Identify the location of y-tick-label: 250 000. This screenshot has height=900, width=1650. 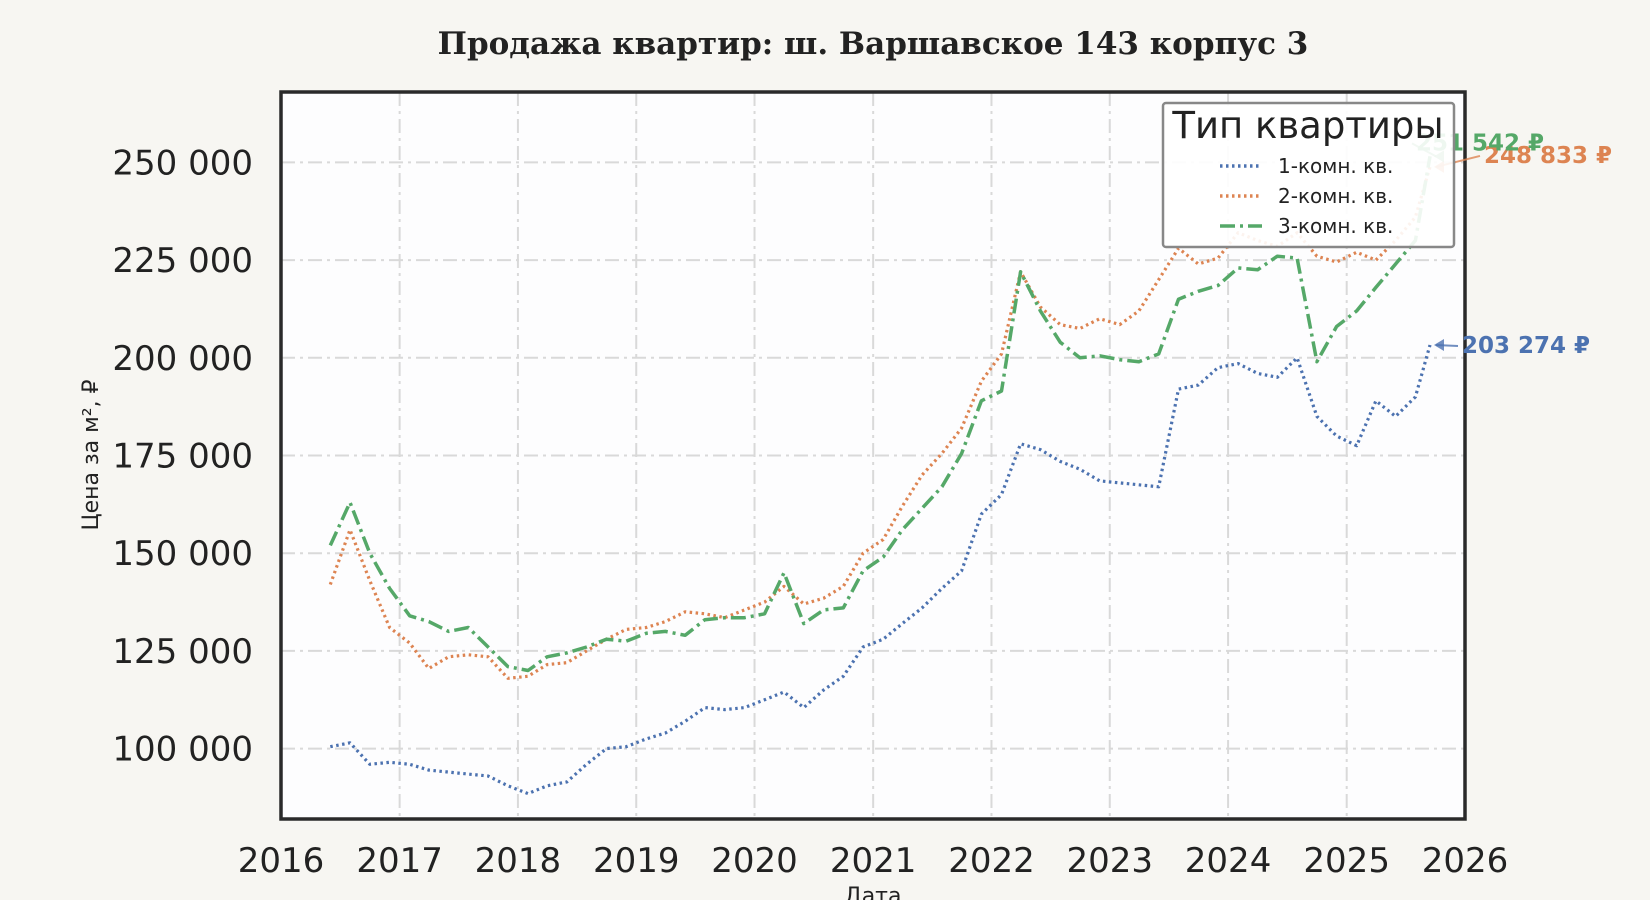
(182, 163).